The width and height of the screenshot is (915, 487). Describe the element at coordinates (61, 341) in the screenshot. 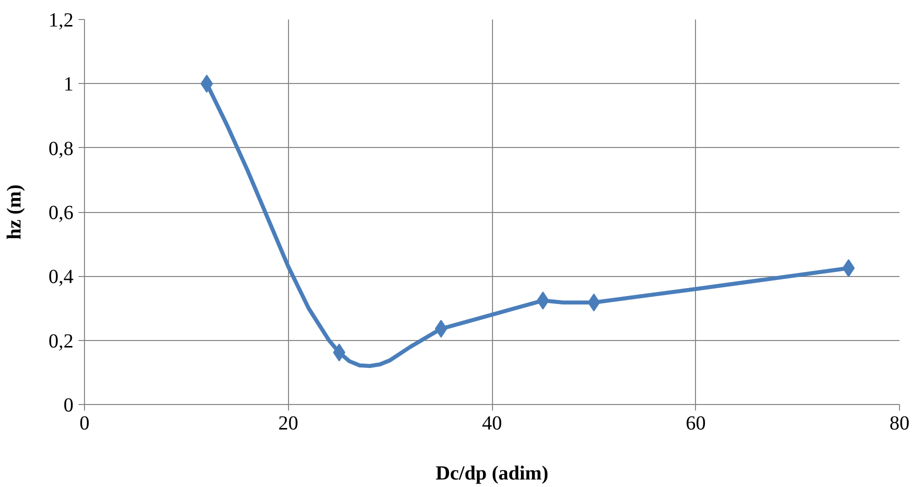

I see `y-tick-label: 0,2` at that location.